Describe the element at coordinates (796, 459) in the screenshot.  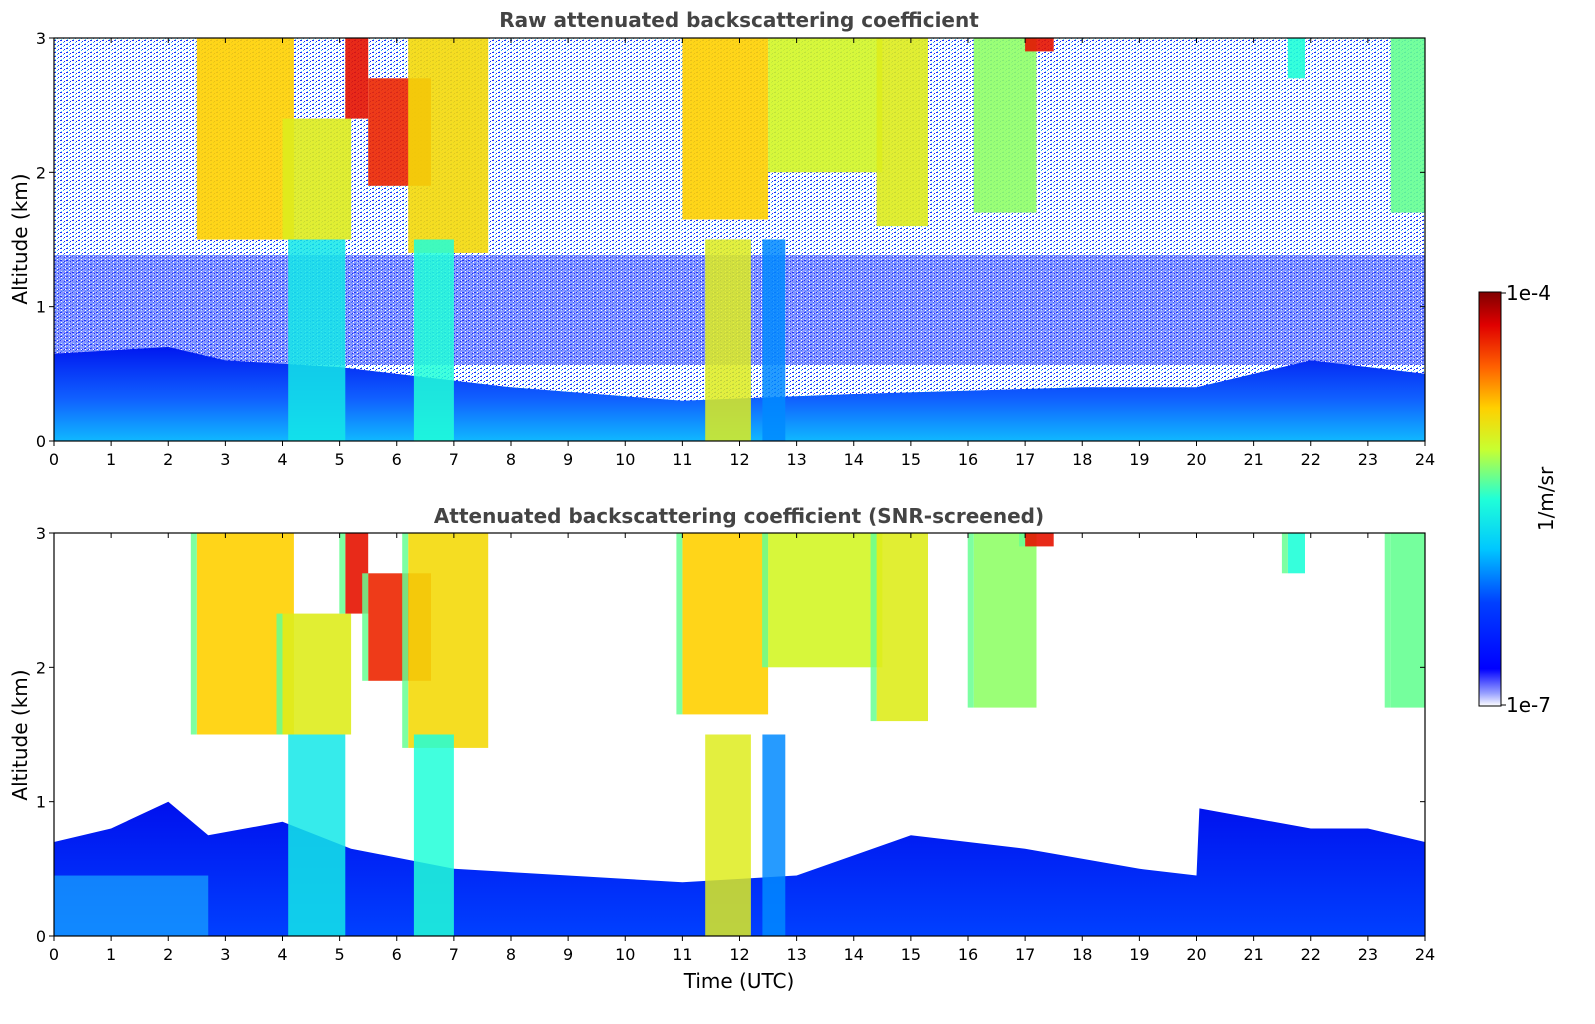
I see `x-tick-label: 13` at that location.